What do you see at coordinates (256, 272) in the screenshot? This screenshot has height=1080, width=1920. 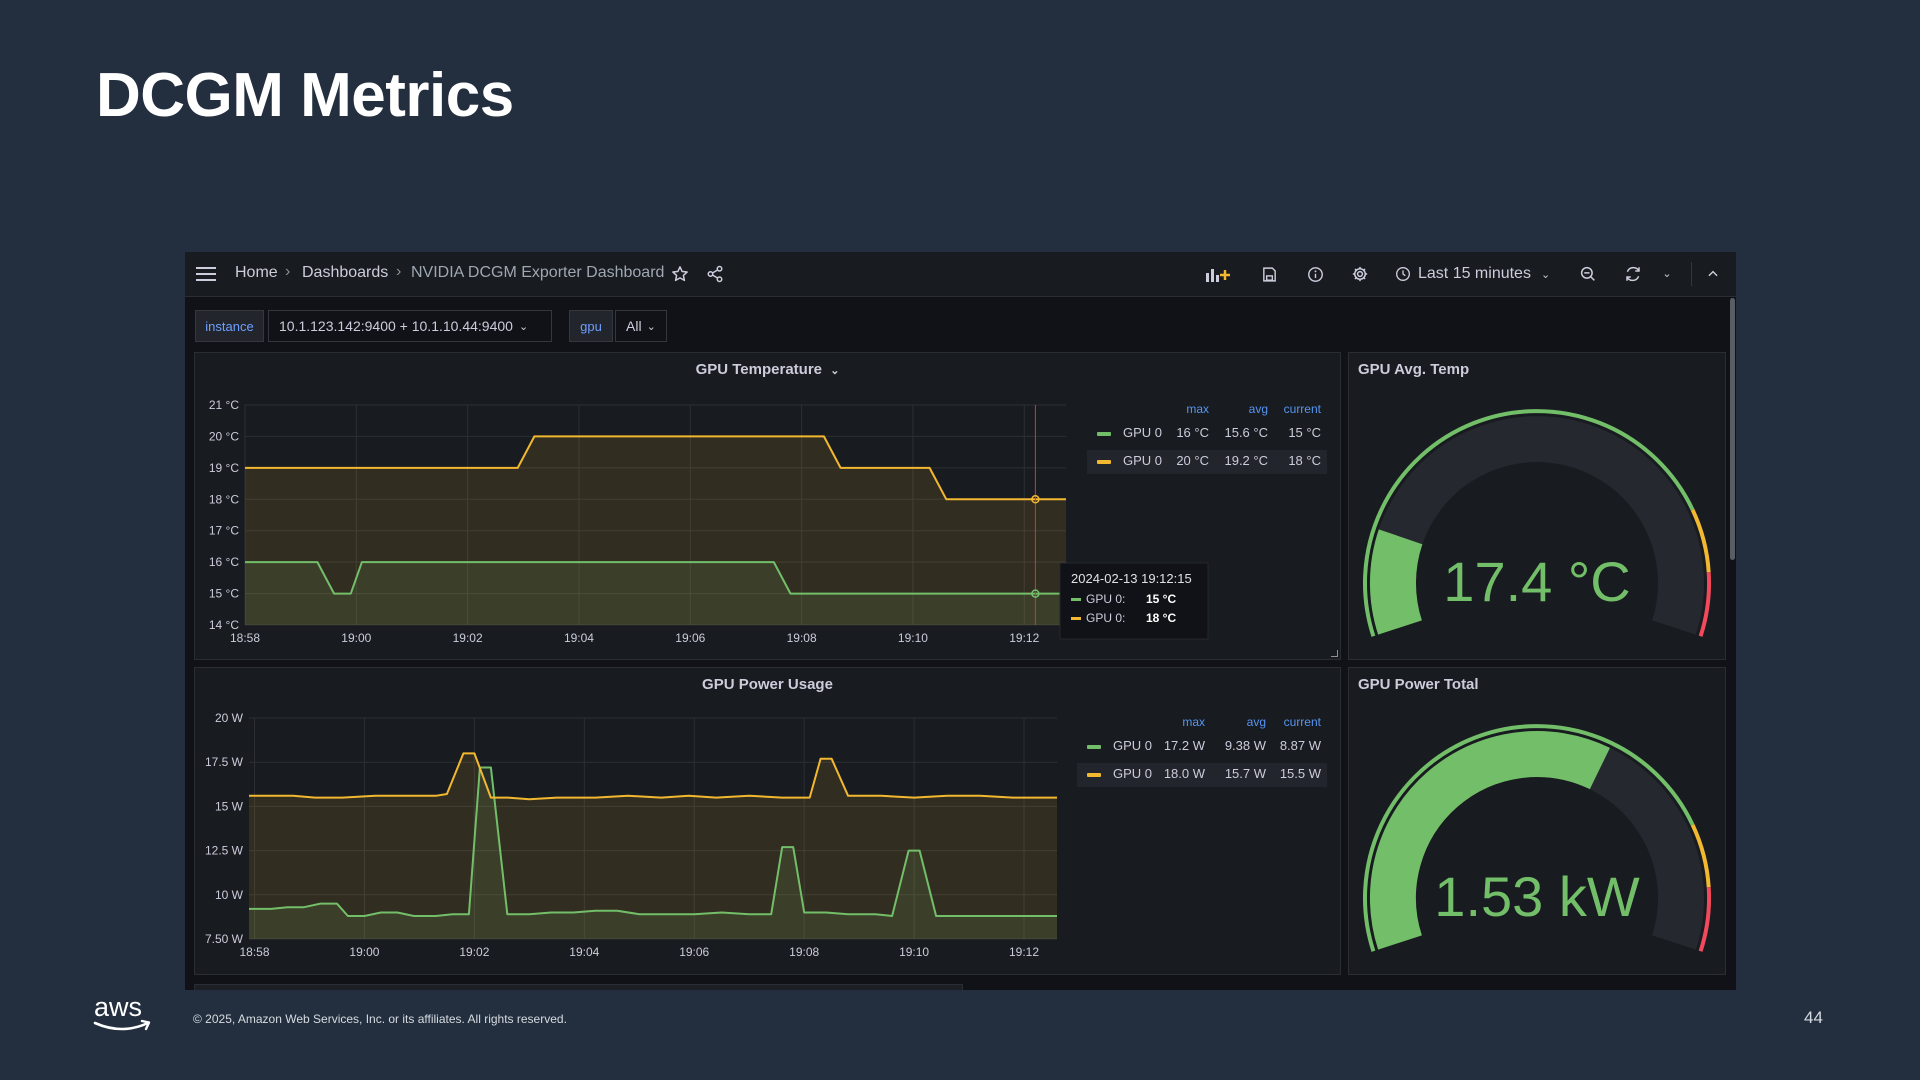 I see `breadcrumb-home: Home` at bounding box center [256, 272].